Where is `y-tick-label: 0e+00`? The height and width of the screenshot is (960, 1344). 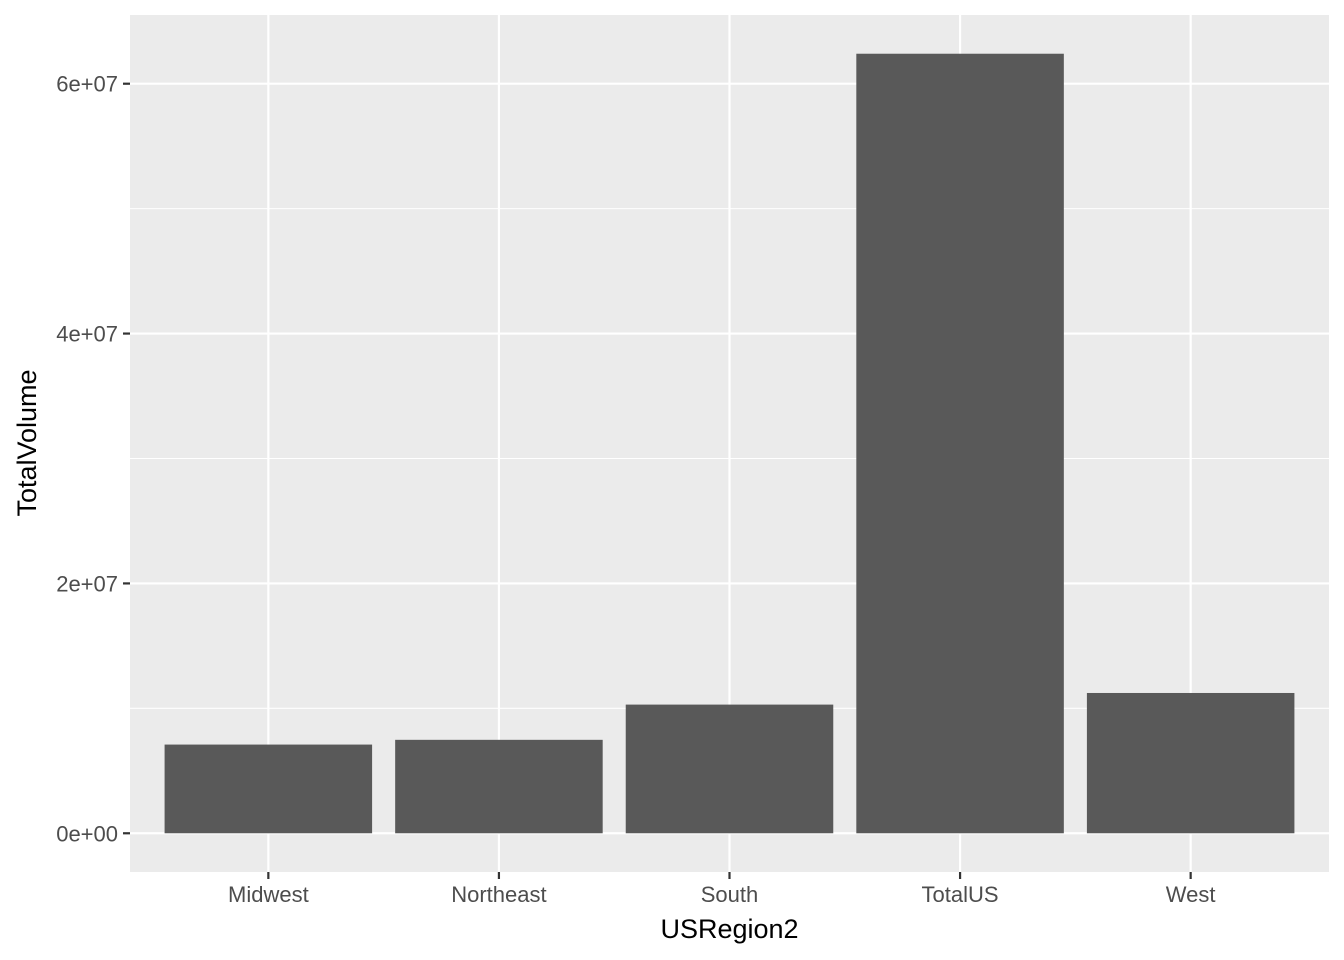
y-tick-label: 0e+00 is located at coordinates (87, 833).